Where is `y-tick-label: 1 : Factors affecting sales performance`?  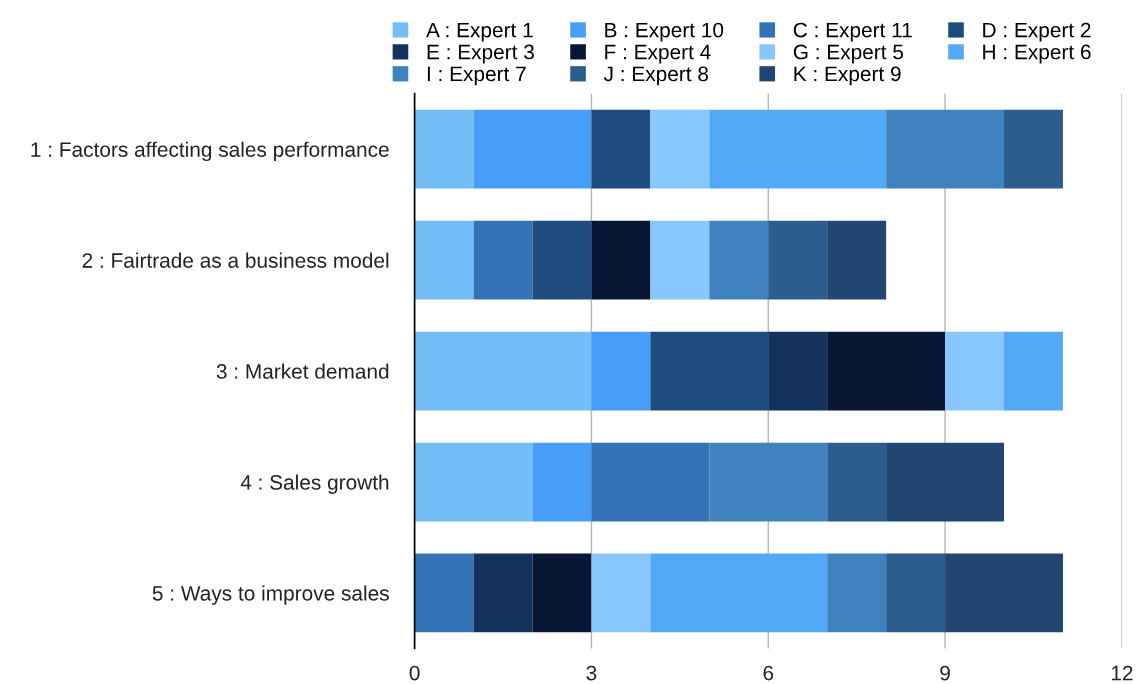 y-tick-label: 1 : Factors affecting sales performance is located at coordinates (210, 151).